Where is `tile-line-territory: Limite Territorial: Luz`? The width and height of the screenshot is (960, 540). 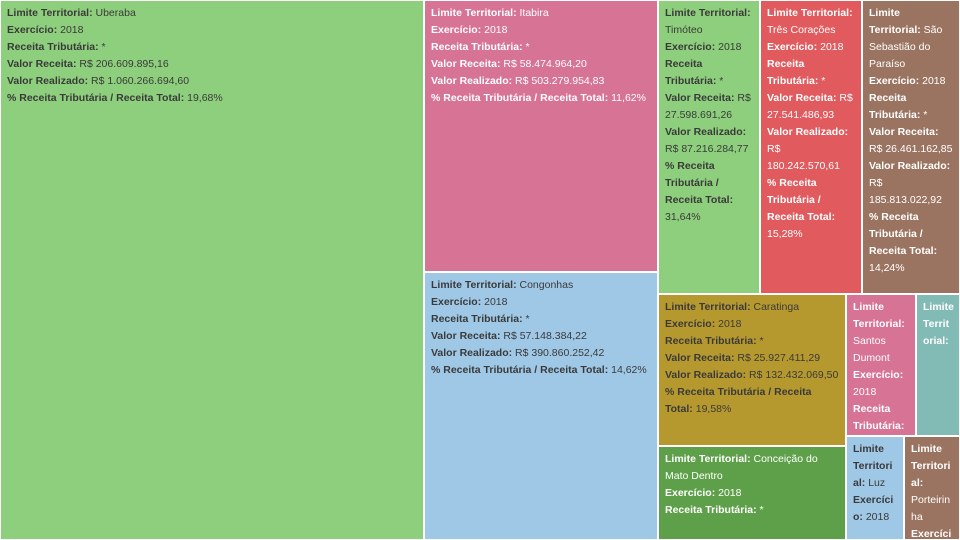 tile-line-territory: Limite Territorial: Luz is located at coordinates (875, 466).